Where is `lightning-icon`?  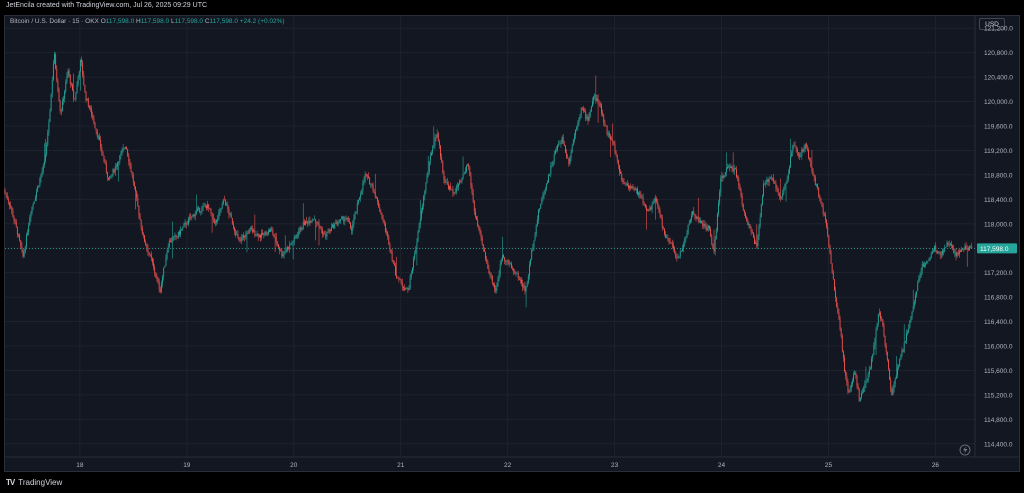
lightning-icon is located at coordinates (965, 450).